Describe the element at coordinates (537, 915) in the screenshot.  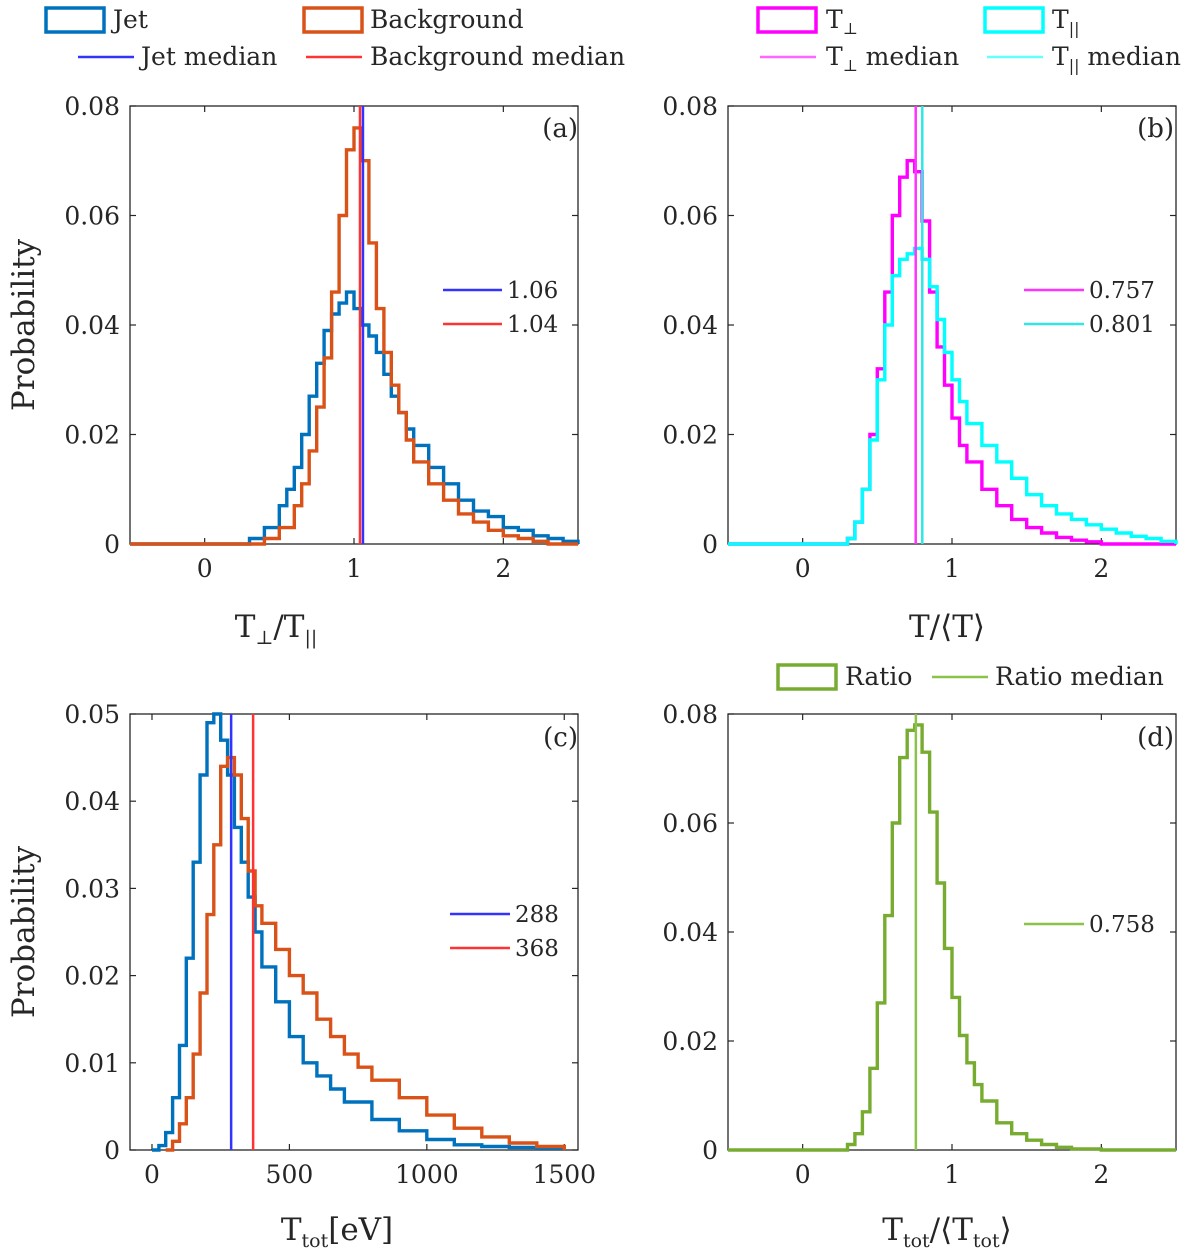
I see `inset-label-jet-median-c: 288` at that location.